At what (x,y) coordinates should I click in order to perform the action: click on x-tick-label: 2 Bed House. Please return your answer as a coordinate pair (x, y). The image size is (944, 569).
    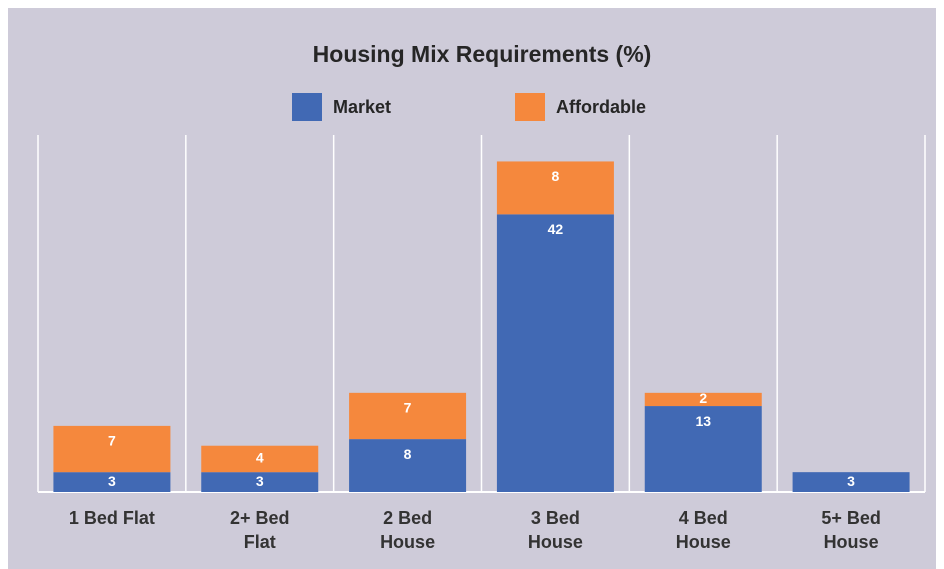
    Looking at the image, I should click on (408, 530).